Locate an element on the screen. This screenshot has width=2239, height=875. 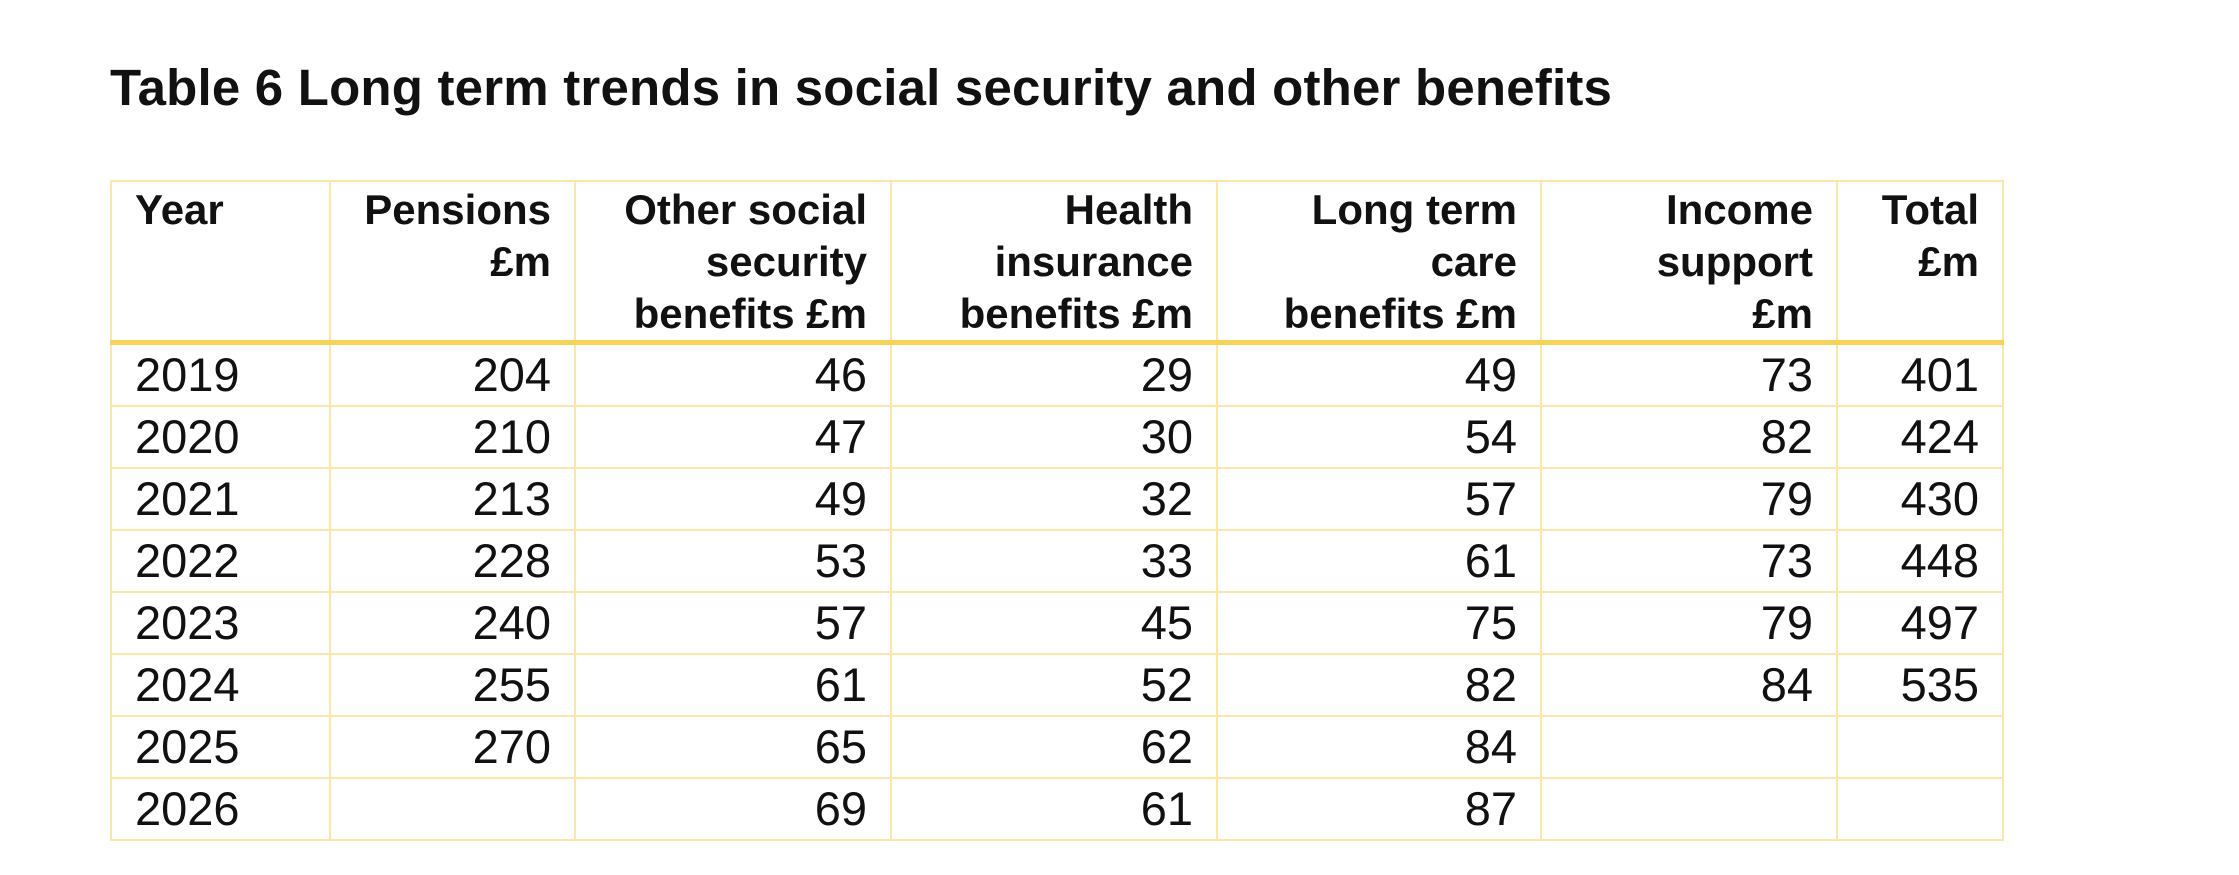
header-long-term-care: Long term care benefits £m is located at coordinates (1379, 262).